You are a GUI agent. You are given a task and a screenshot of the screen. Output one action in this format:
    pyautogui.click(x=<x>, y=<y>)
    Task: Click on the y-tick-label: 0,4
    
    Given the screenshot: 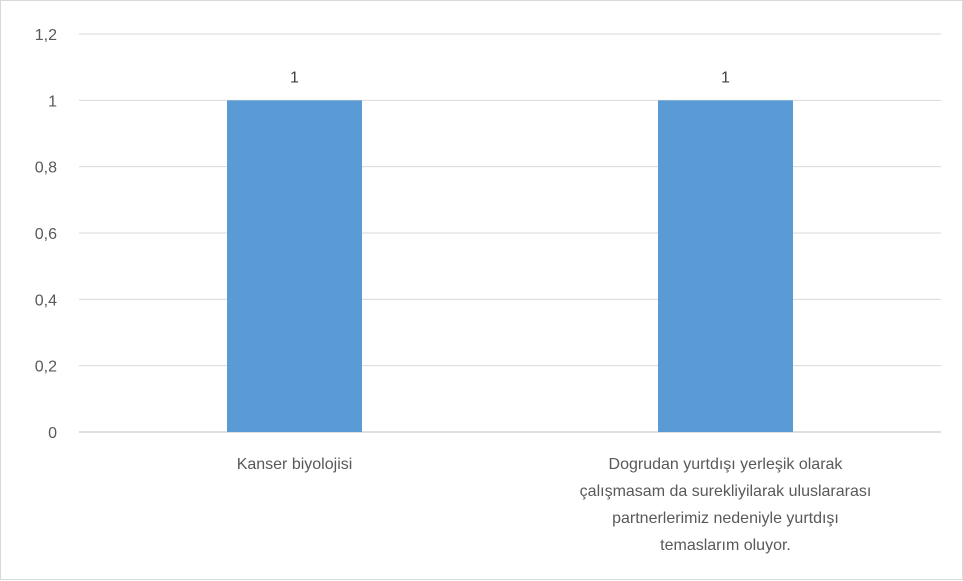 What is the action you would take?
    pyautogui.click(x=46, y=300)
    